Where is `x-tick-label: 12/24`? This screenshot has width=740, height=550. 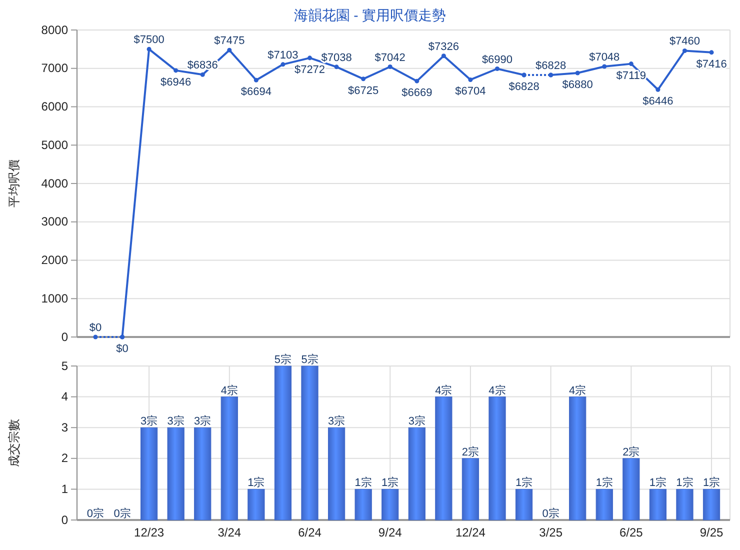 x-tick-label: 12/24 is located at coordinates (470, 533).